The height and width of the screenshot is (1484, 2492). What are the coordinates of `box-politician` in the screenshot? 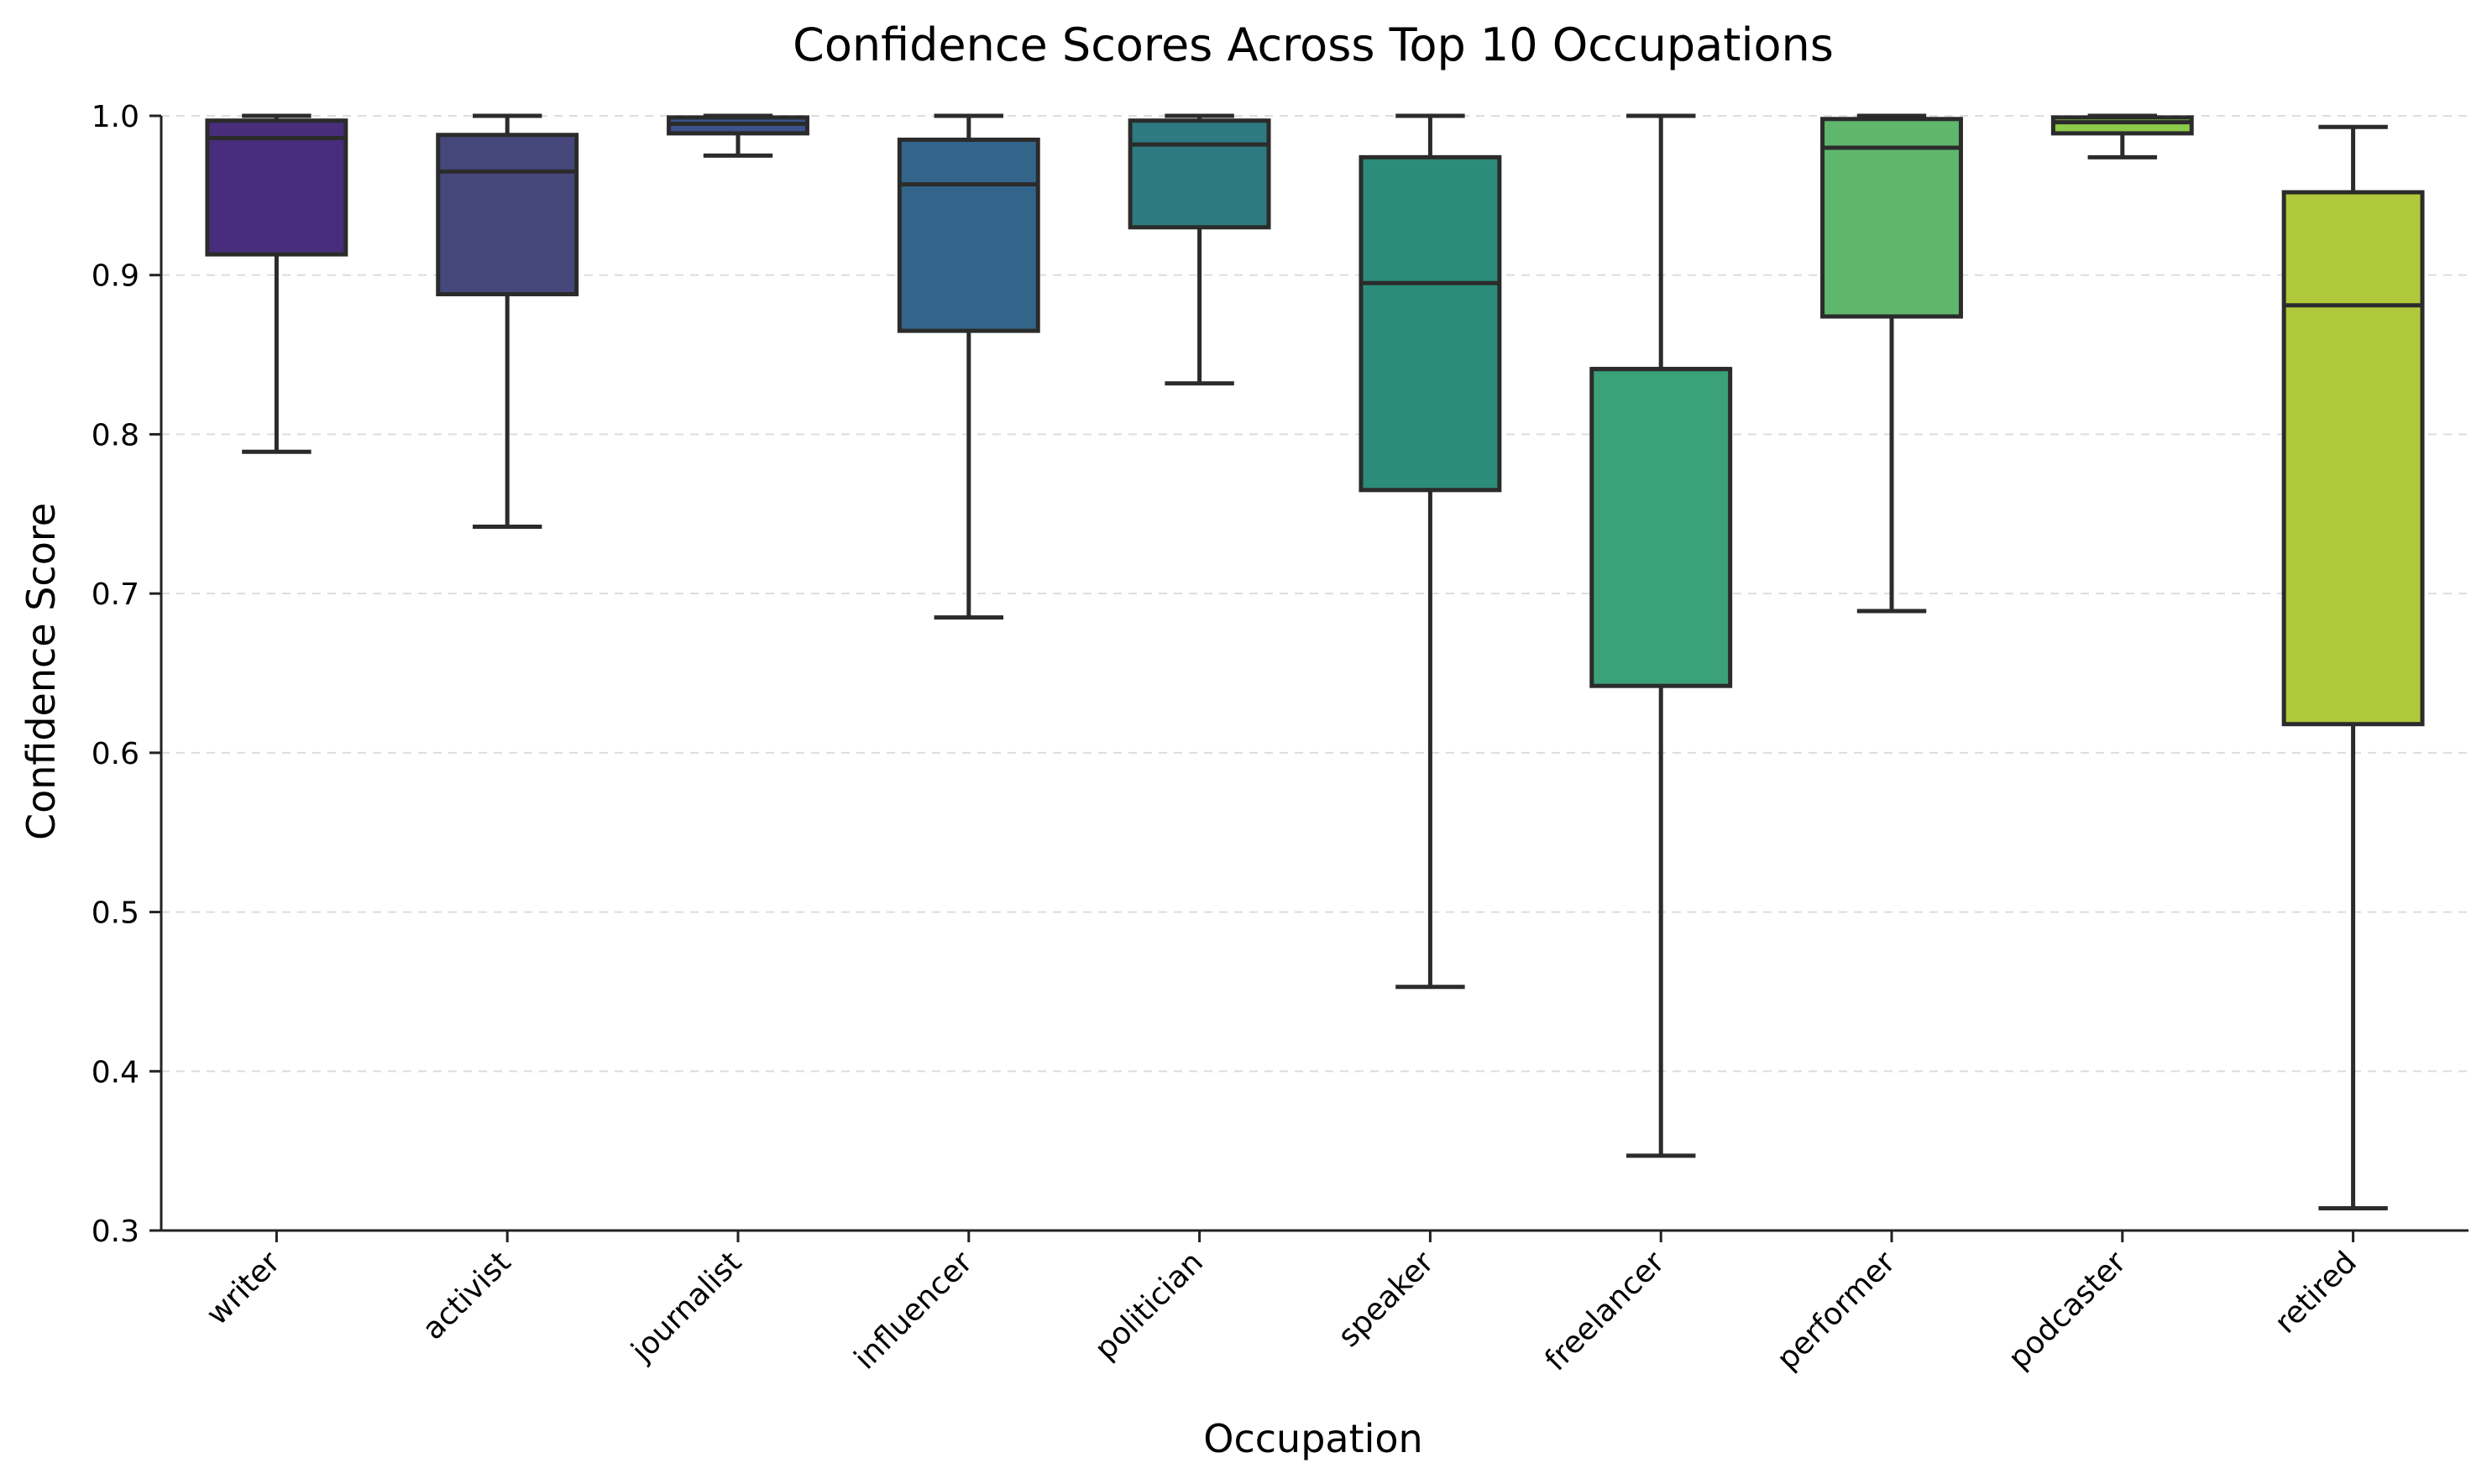 It's located at (1200, 249).